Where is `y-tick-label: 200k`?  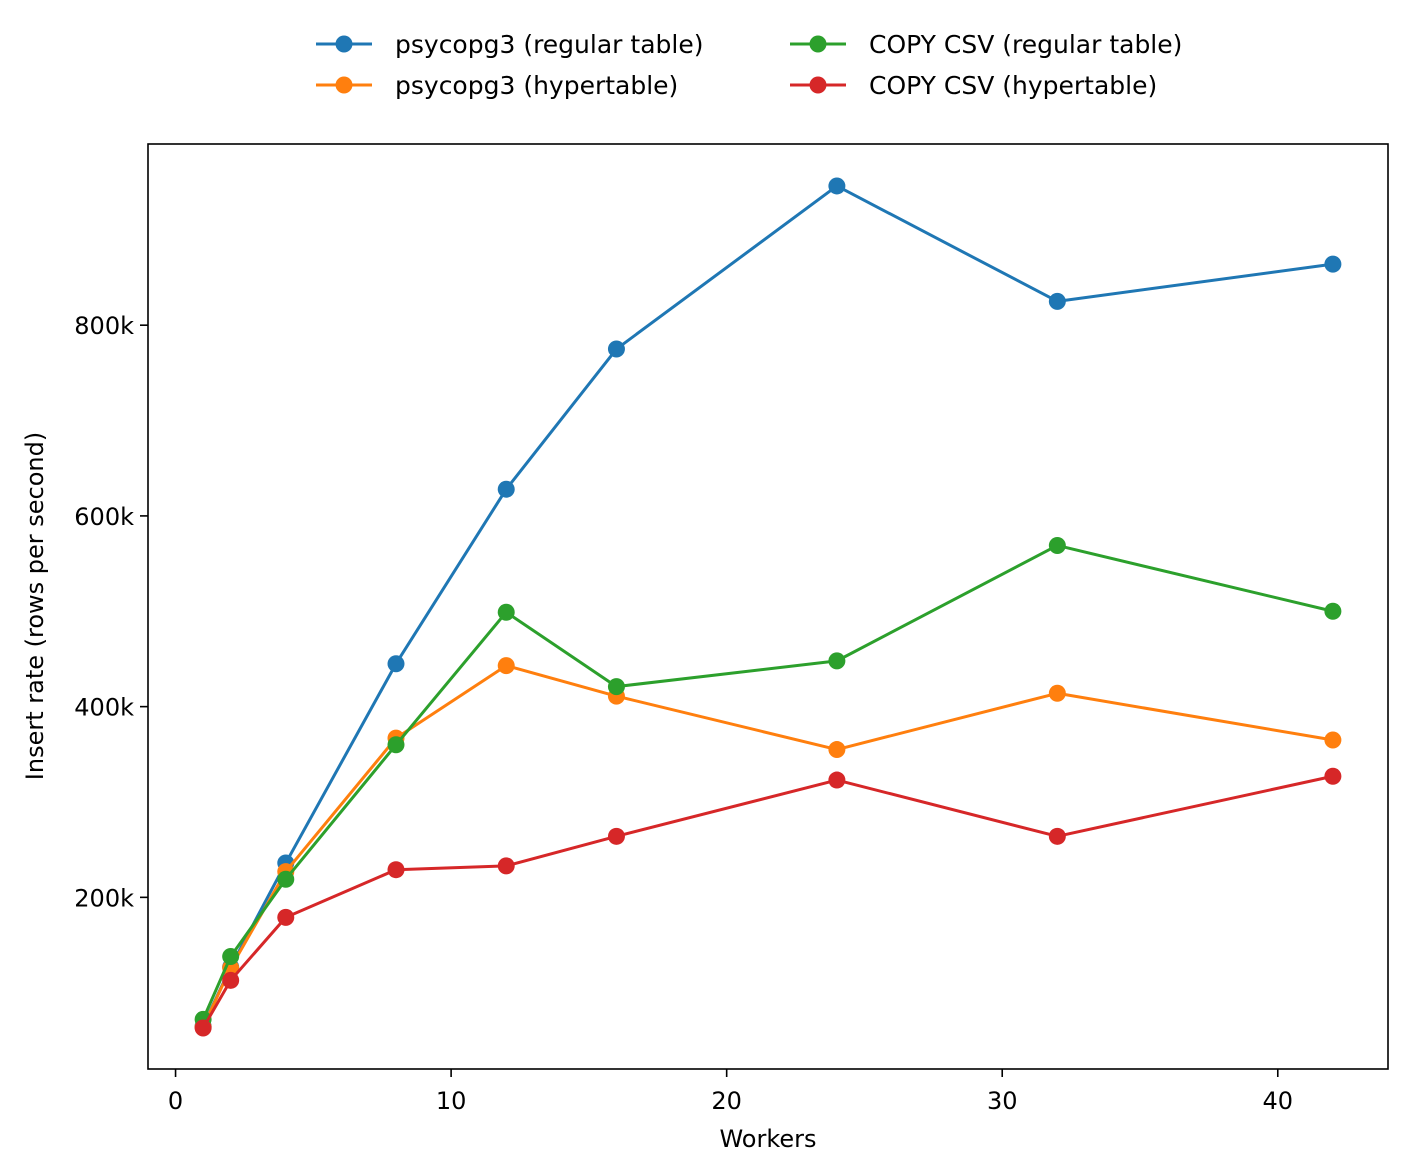
y-tick-label: 200k is located at coordinates (104, 898).